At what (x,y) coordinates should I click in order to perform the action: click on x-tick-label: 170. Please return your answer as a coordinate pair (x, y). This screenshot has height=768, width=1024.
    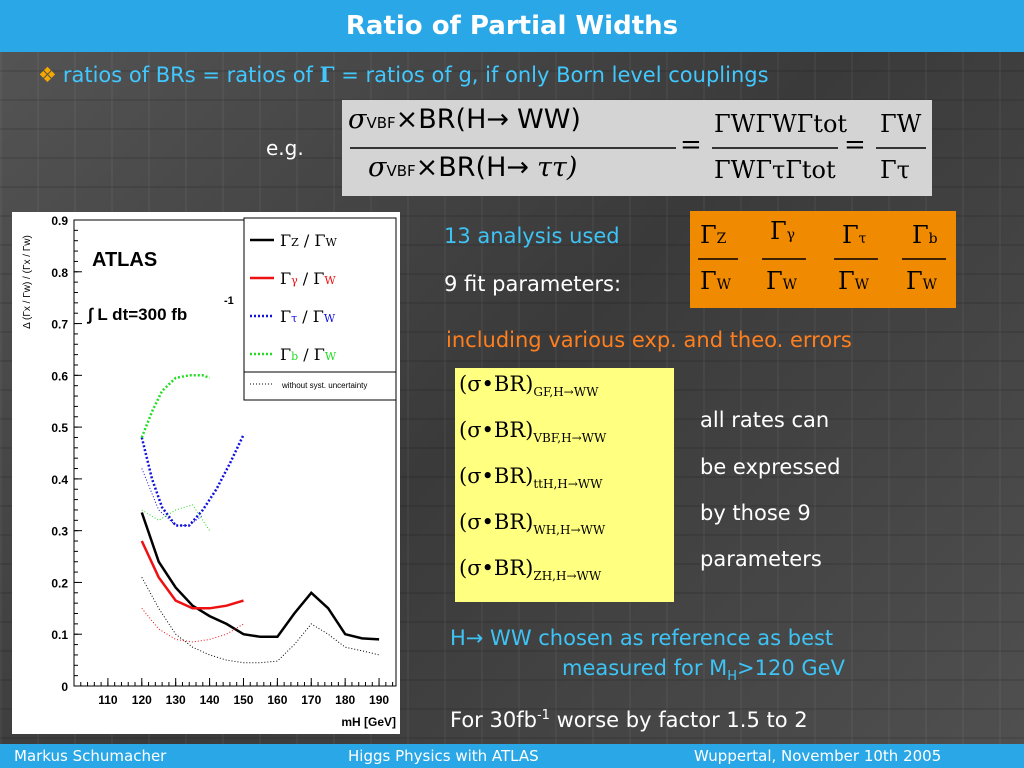
    Looking at the image, I should click on (311, 700).